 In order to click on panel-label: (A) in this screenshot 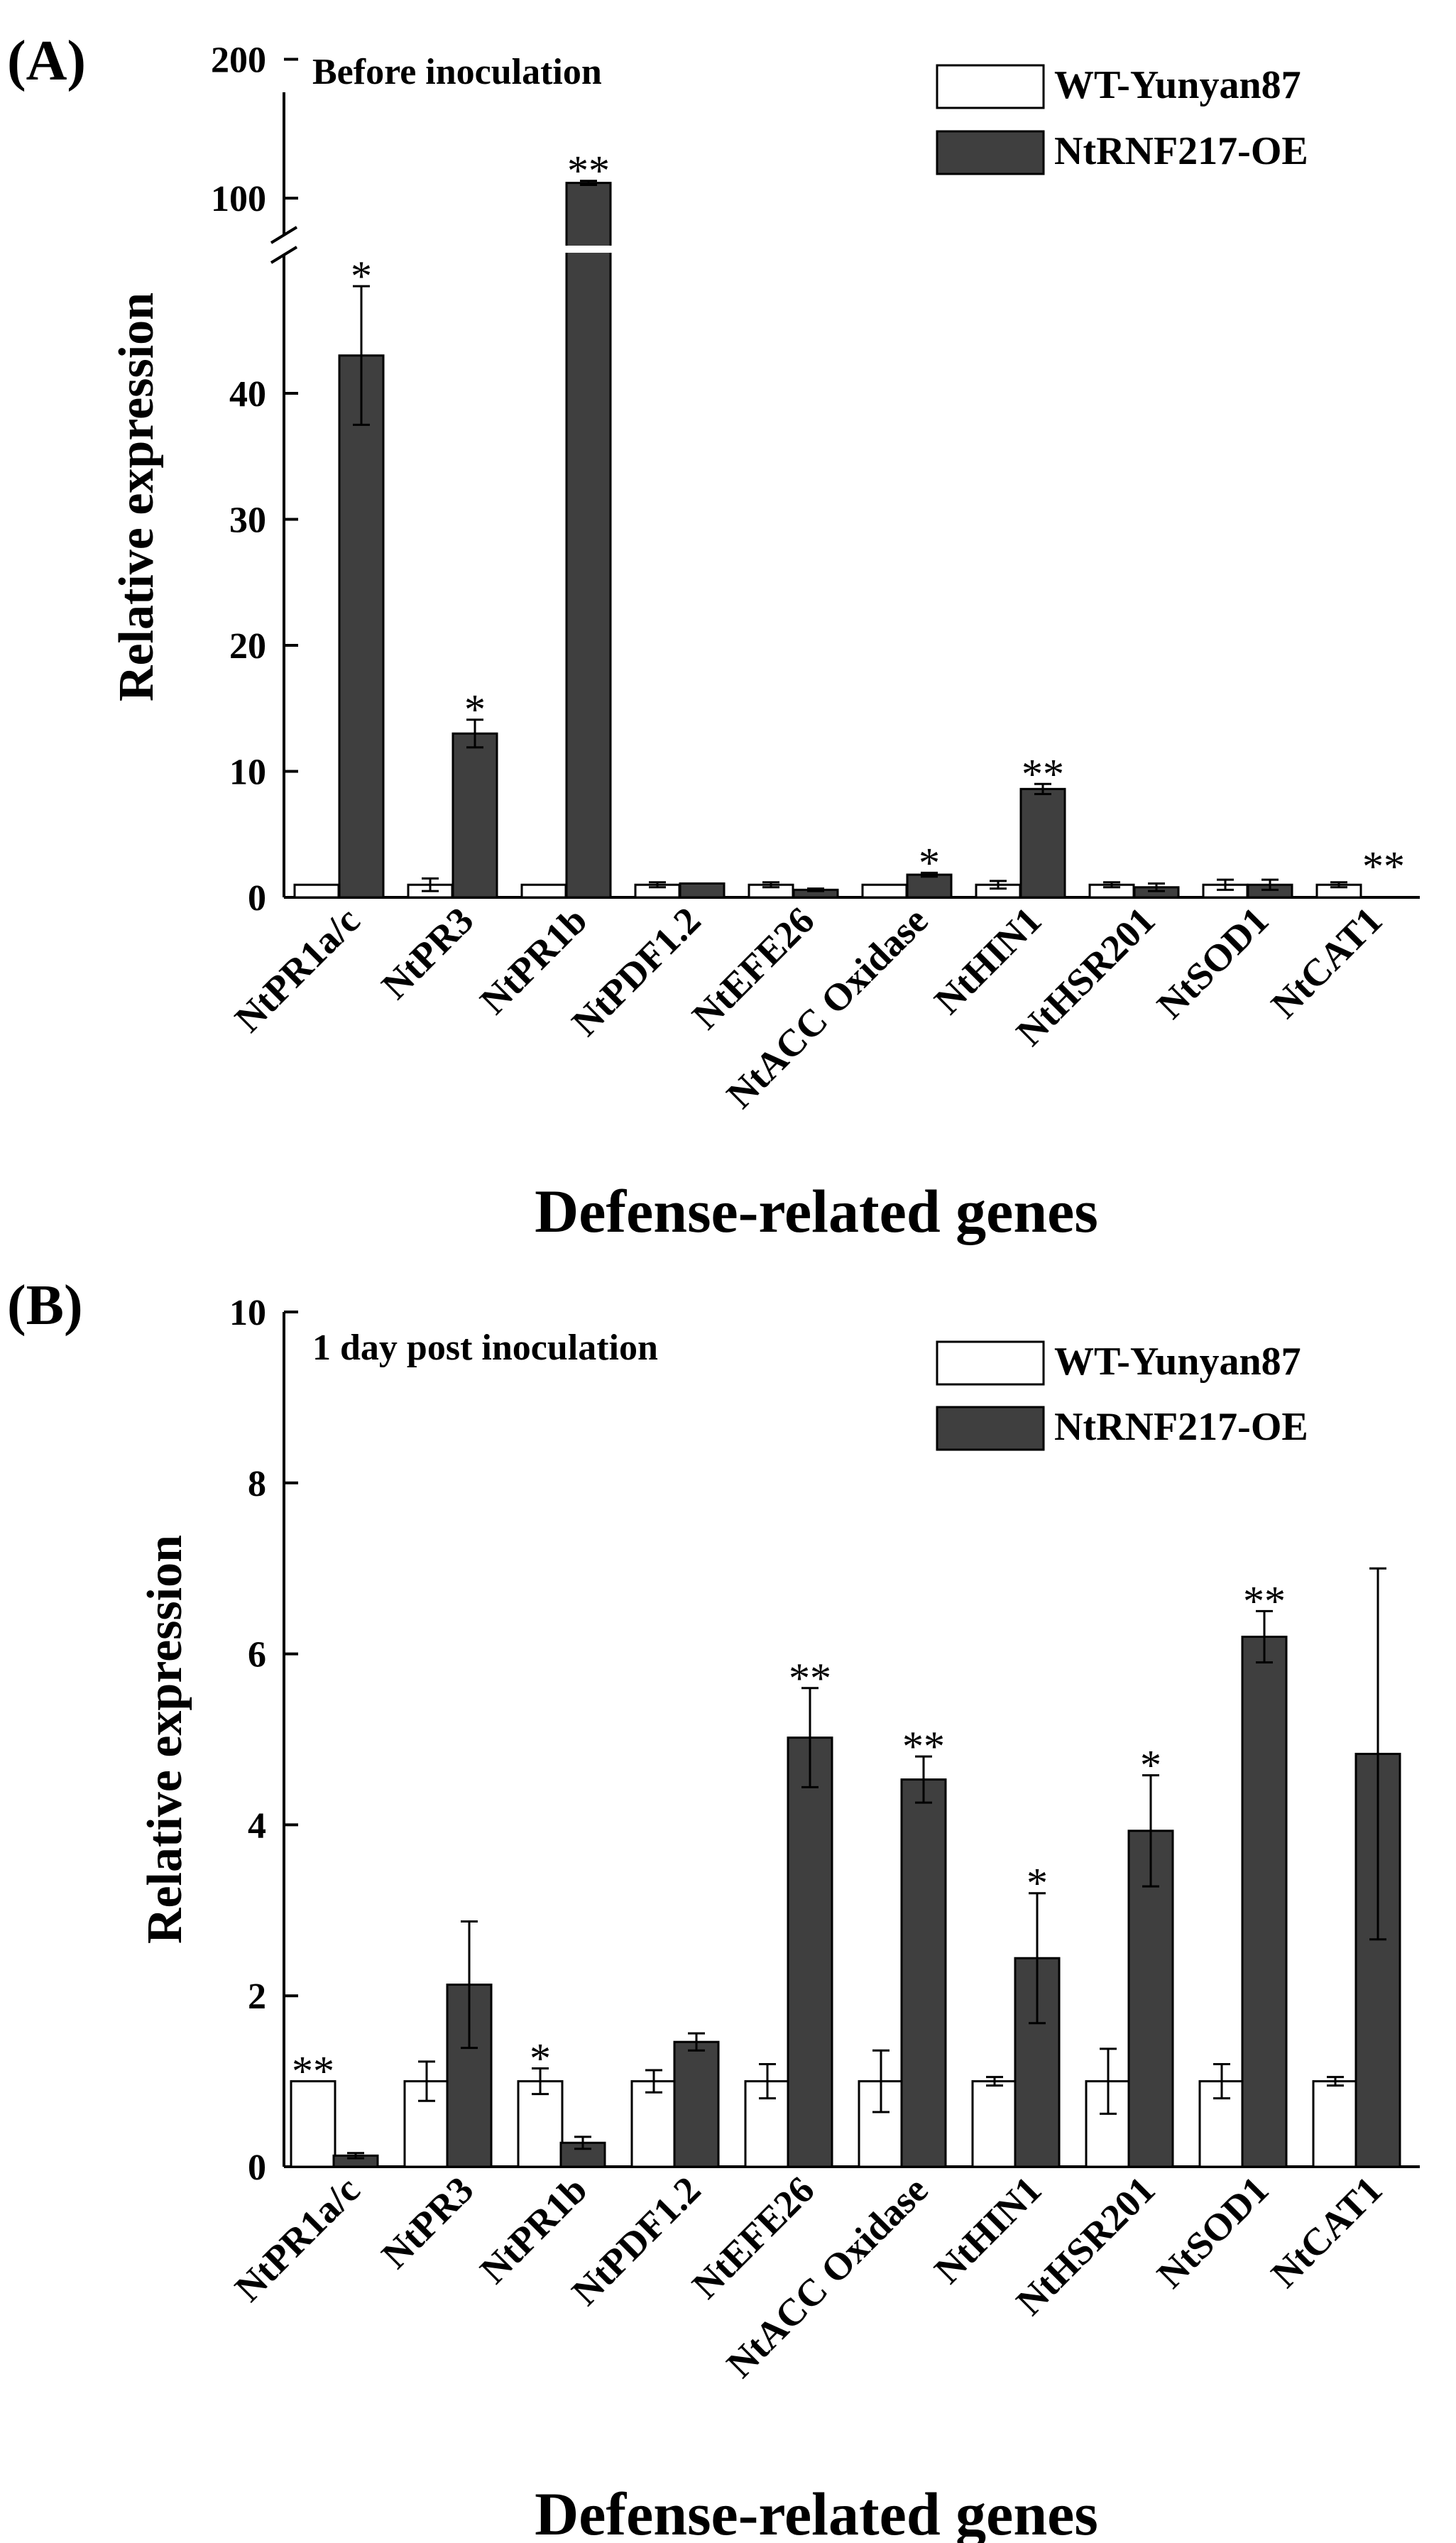, I will do `click(47, 61)`.